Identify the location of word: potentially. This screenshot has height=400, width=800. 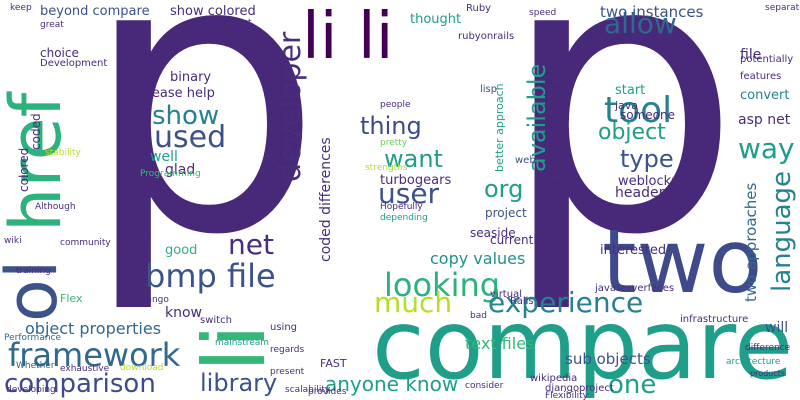
(766, 59).